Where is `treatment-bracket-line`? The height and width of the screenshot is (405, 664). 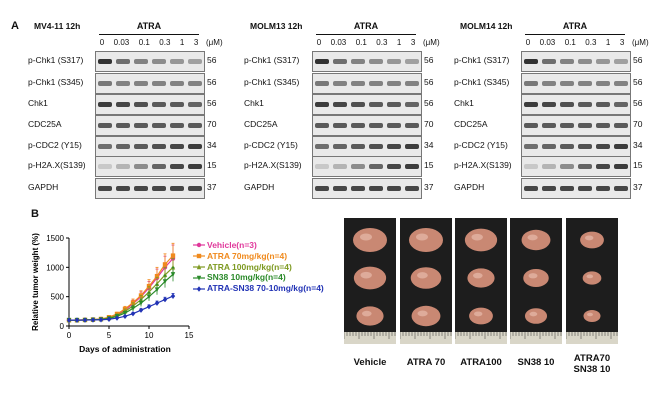
treatment-bracket-line is located at coordinates (366, 34).